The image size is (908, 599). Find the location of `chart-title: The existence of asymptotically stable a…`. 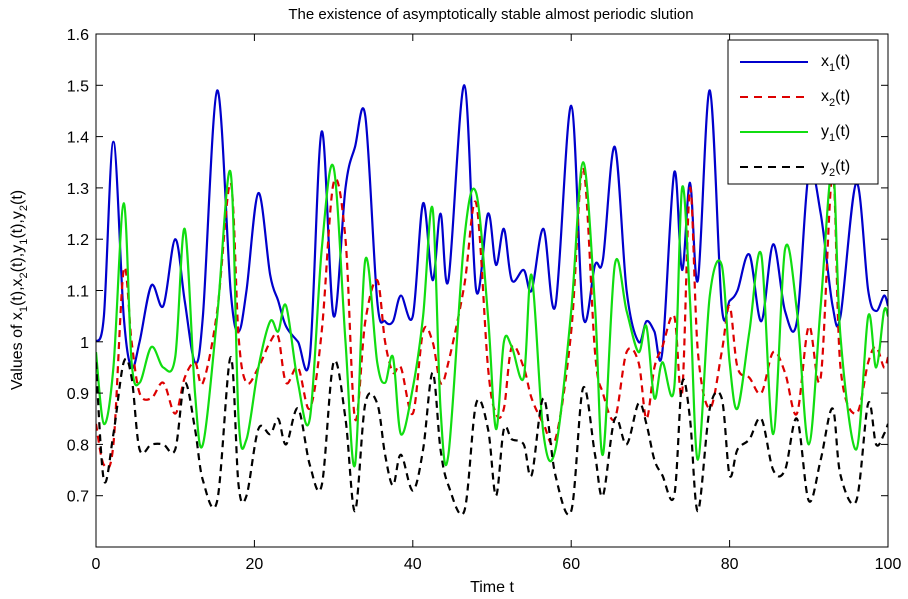

chart-title: The existence of asymptotically stable a… is located at coordinates (490, 14).